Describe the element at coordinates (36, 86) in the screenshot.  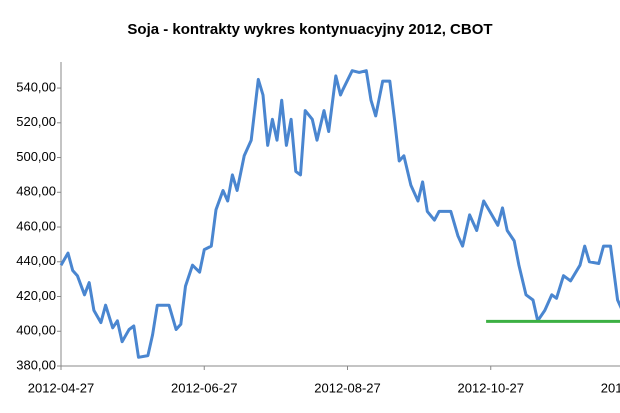
I see `y-tick-label: 540,00` at that location.